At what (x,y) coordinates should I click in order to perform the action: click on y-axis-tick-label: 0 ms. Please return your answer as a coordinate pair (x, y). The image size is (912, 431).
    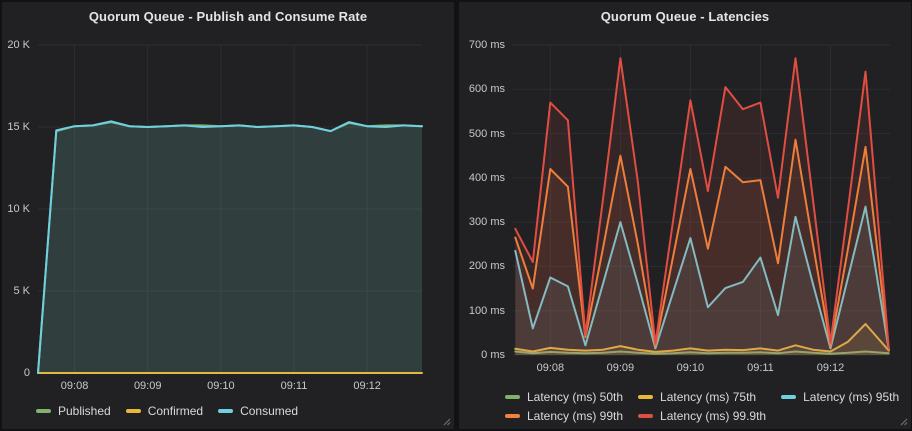
    Looking at the image, I should click on (493, 355).